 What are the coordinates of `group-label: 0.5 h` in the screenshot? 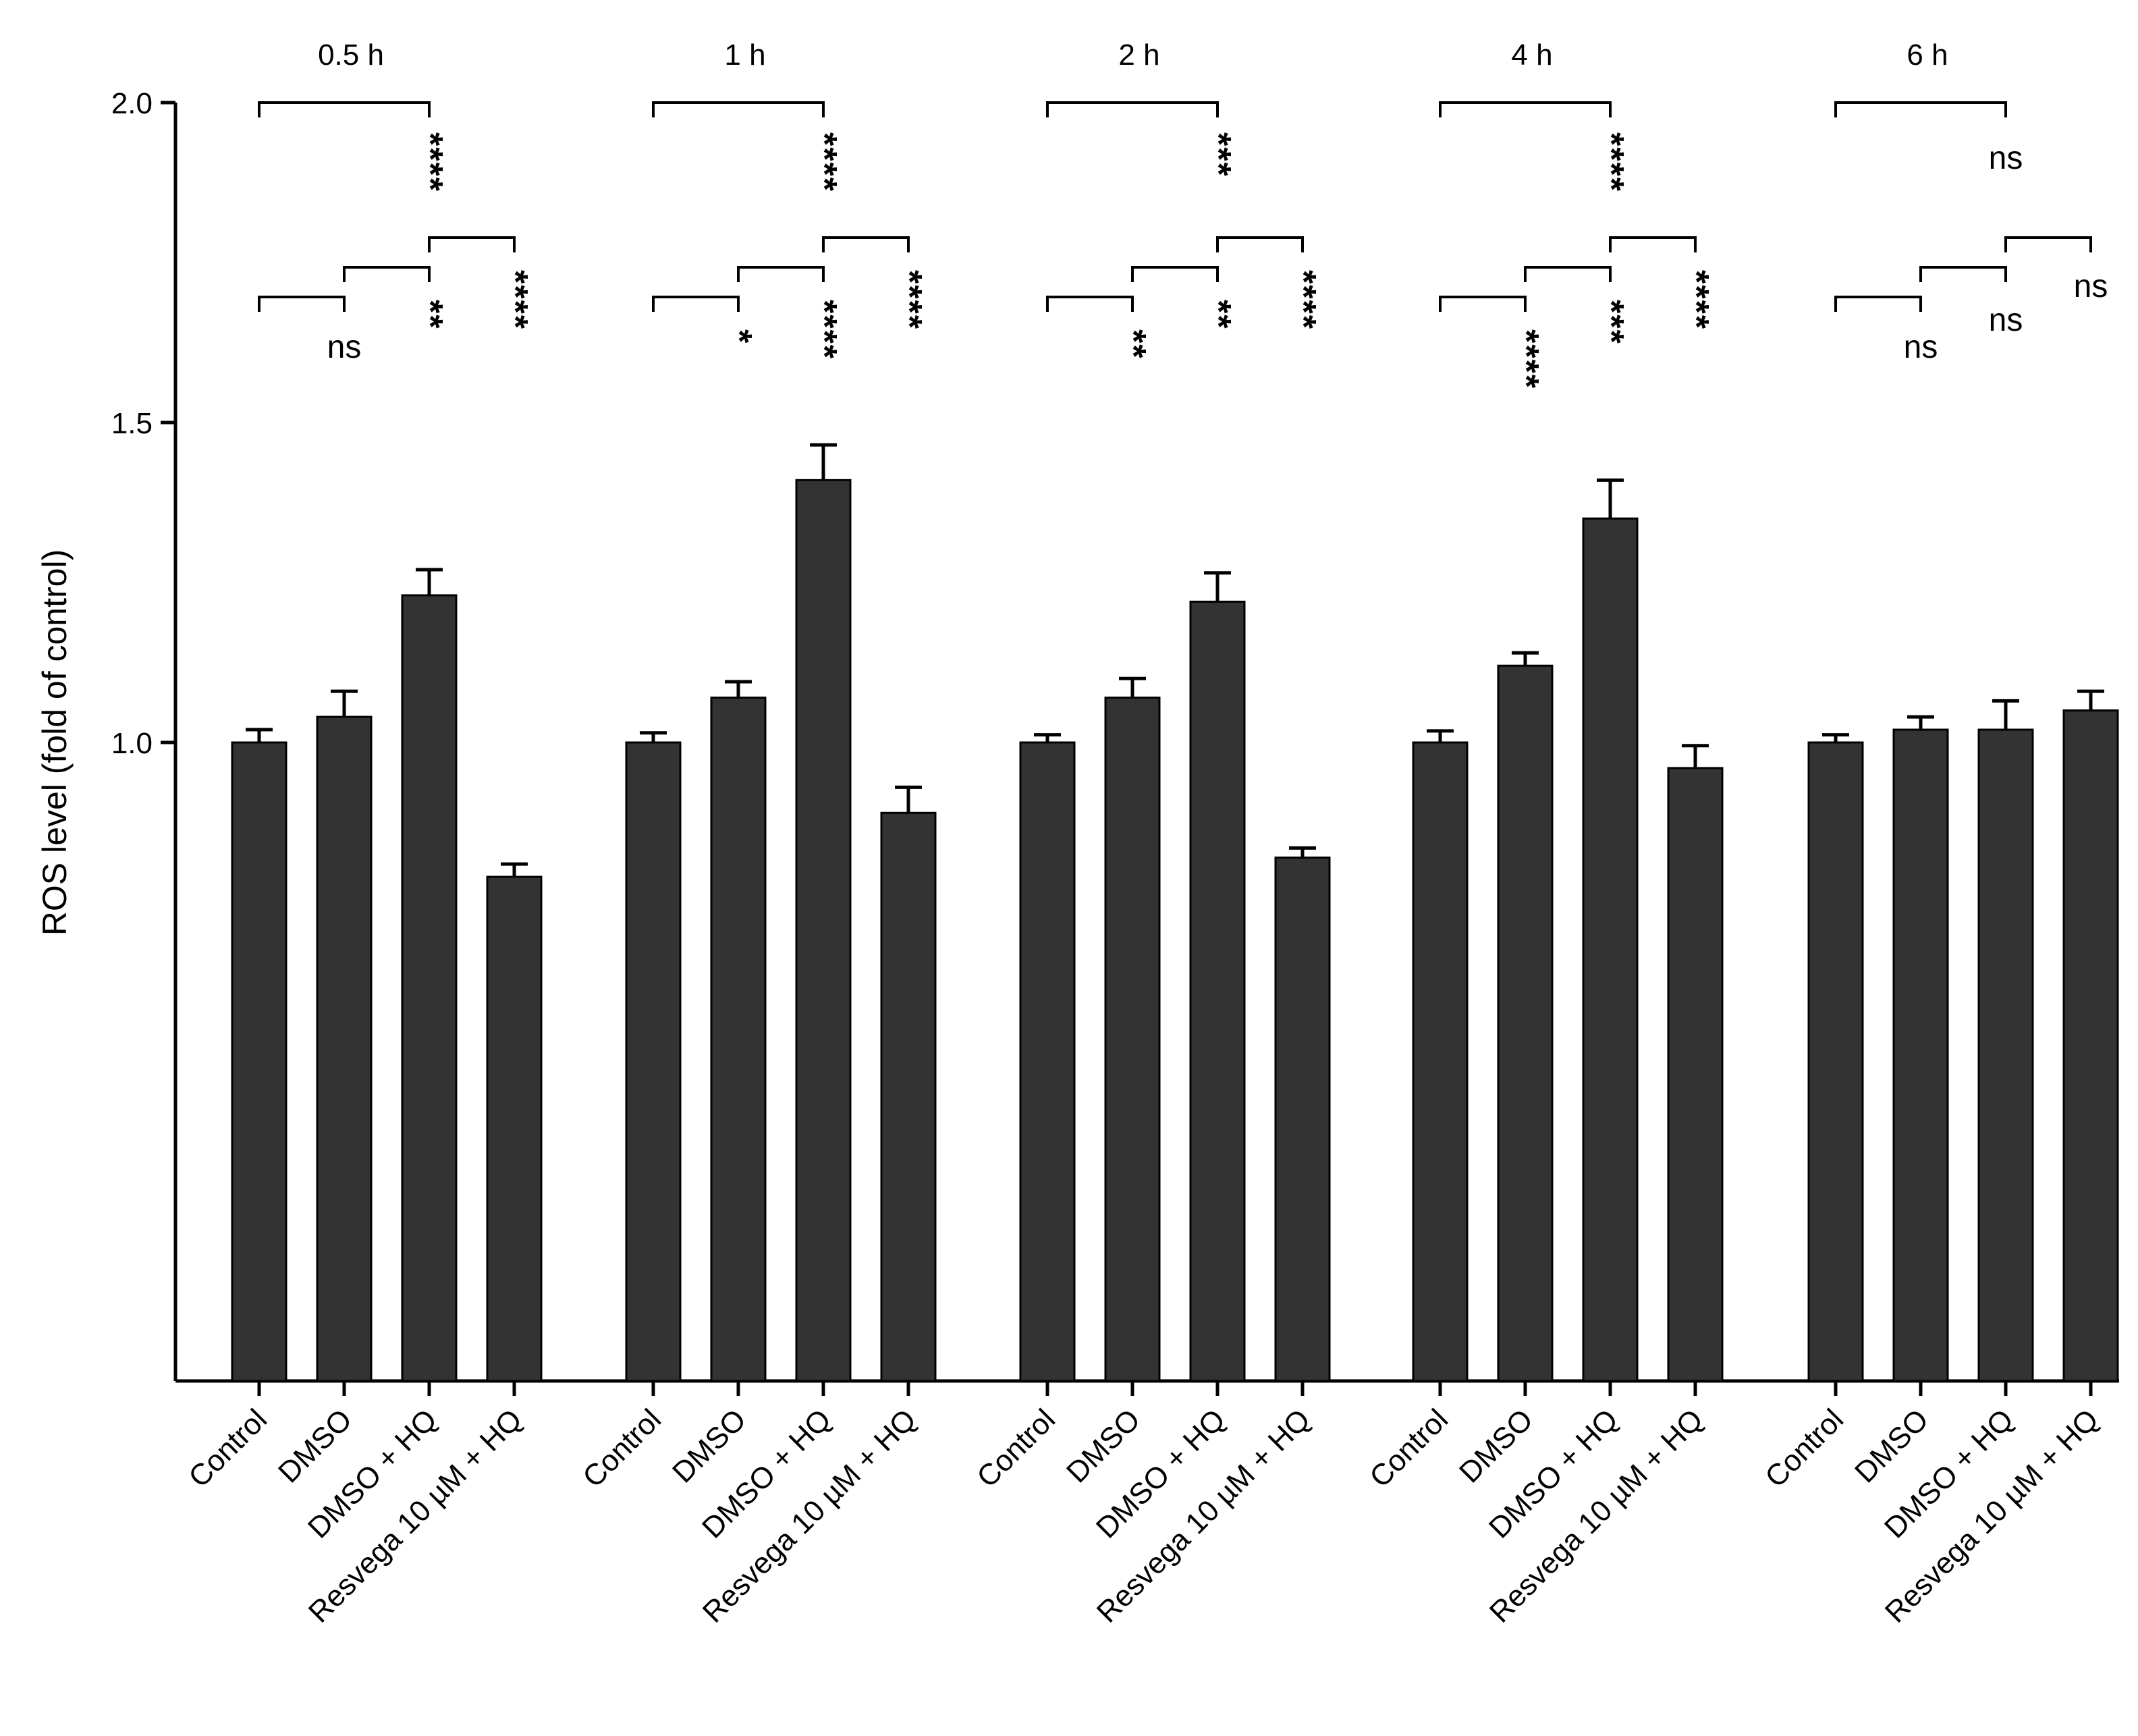 It's located at (351, 55).